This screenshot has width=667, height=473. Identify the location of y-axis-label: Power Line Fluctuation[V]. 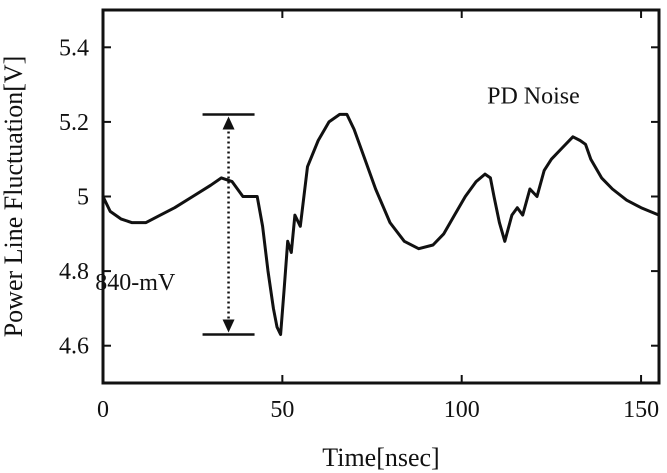
(14, 197).